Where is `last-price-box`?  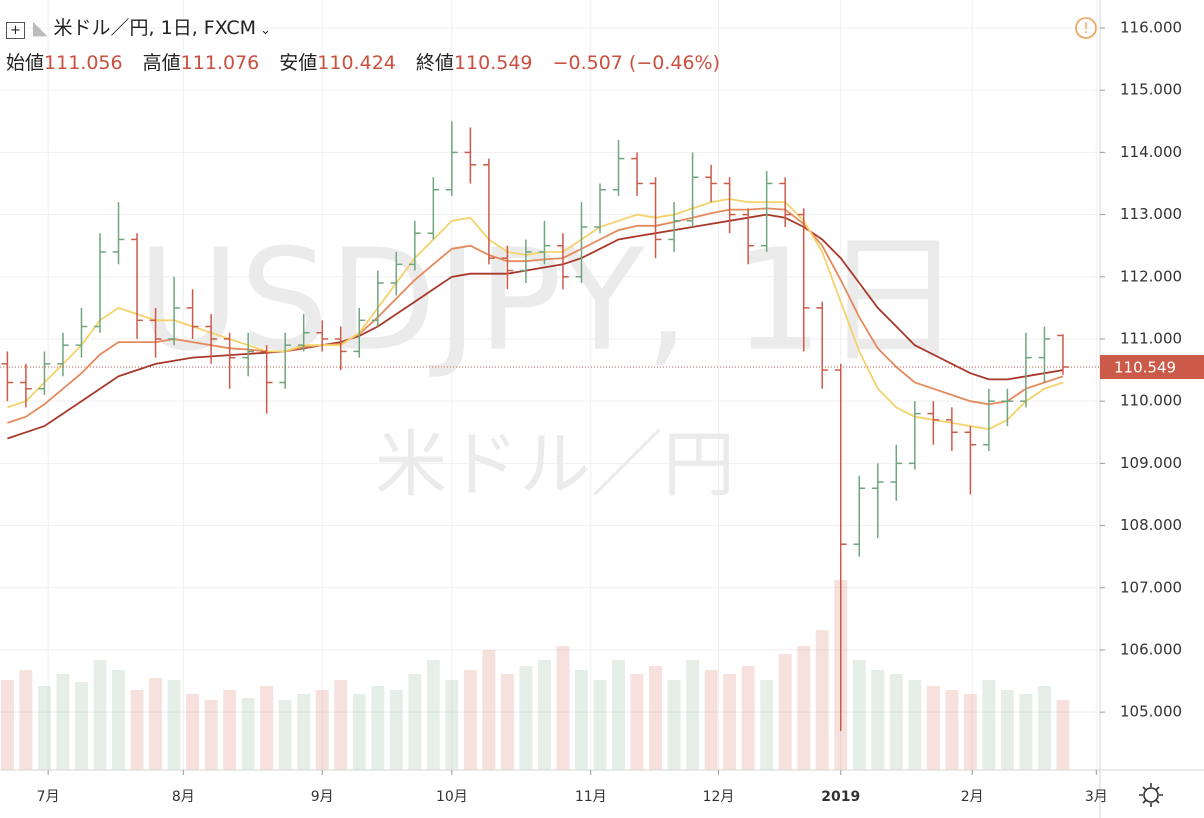 last-price-box is located at coordinates (1152, 367).